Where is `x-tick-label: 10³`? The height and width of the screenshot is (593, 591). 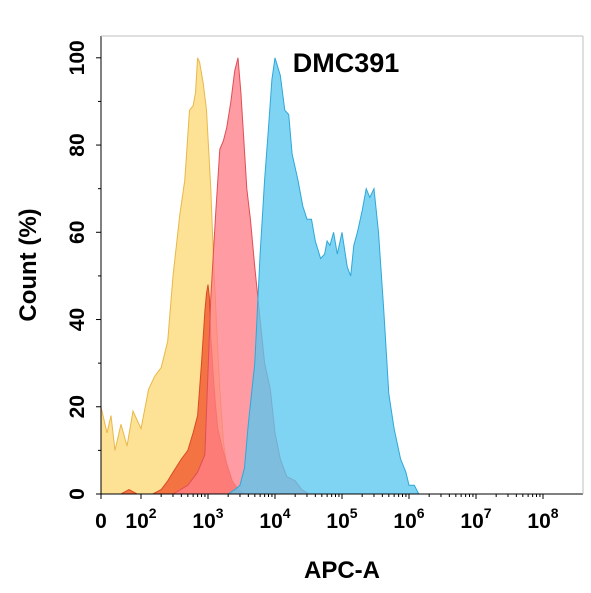 x-tick-label: 10³ is located at coordinates (207, 519).